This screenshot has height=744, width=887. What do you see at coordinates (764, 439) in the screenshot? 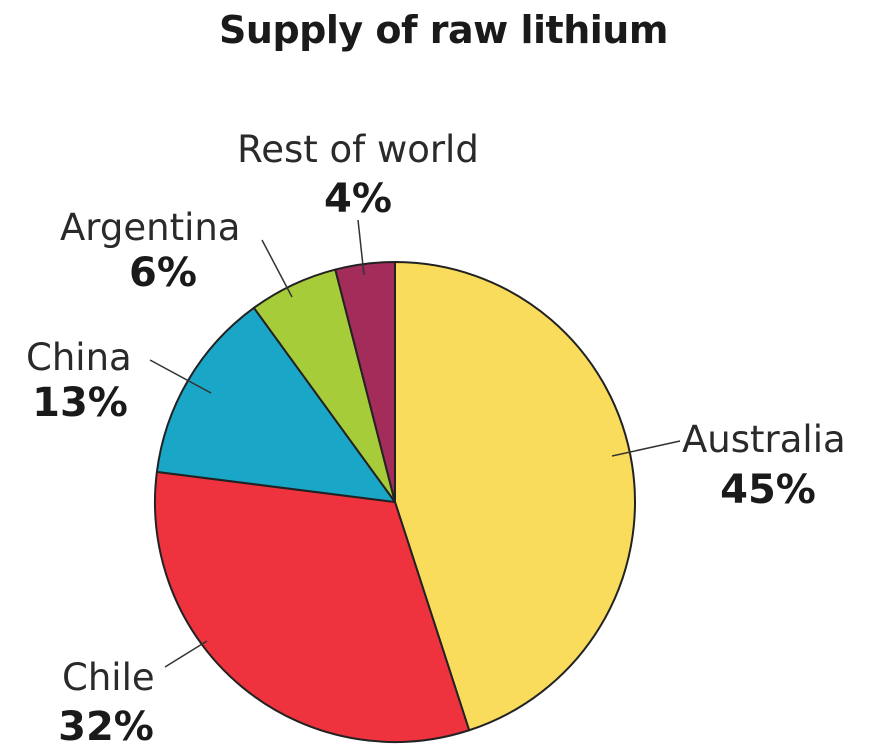
I see `slice-label-australia: Australia` at bounding box center [764, 439].